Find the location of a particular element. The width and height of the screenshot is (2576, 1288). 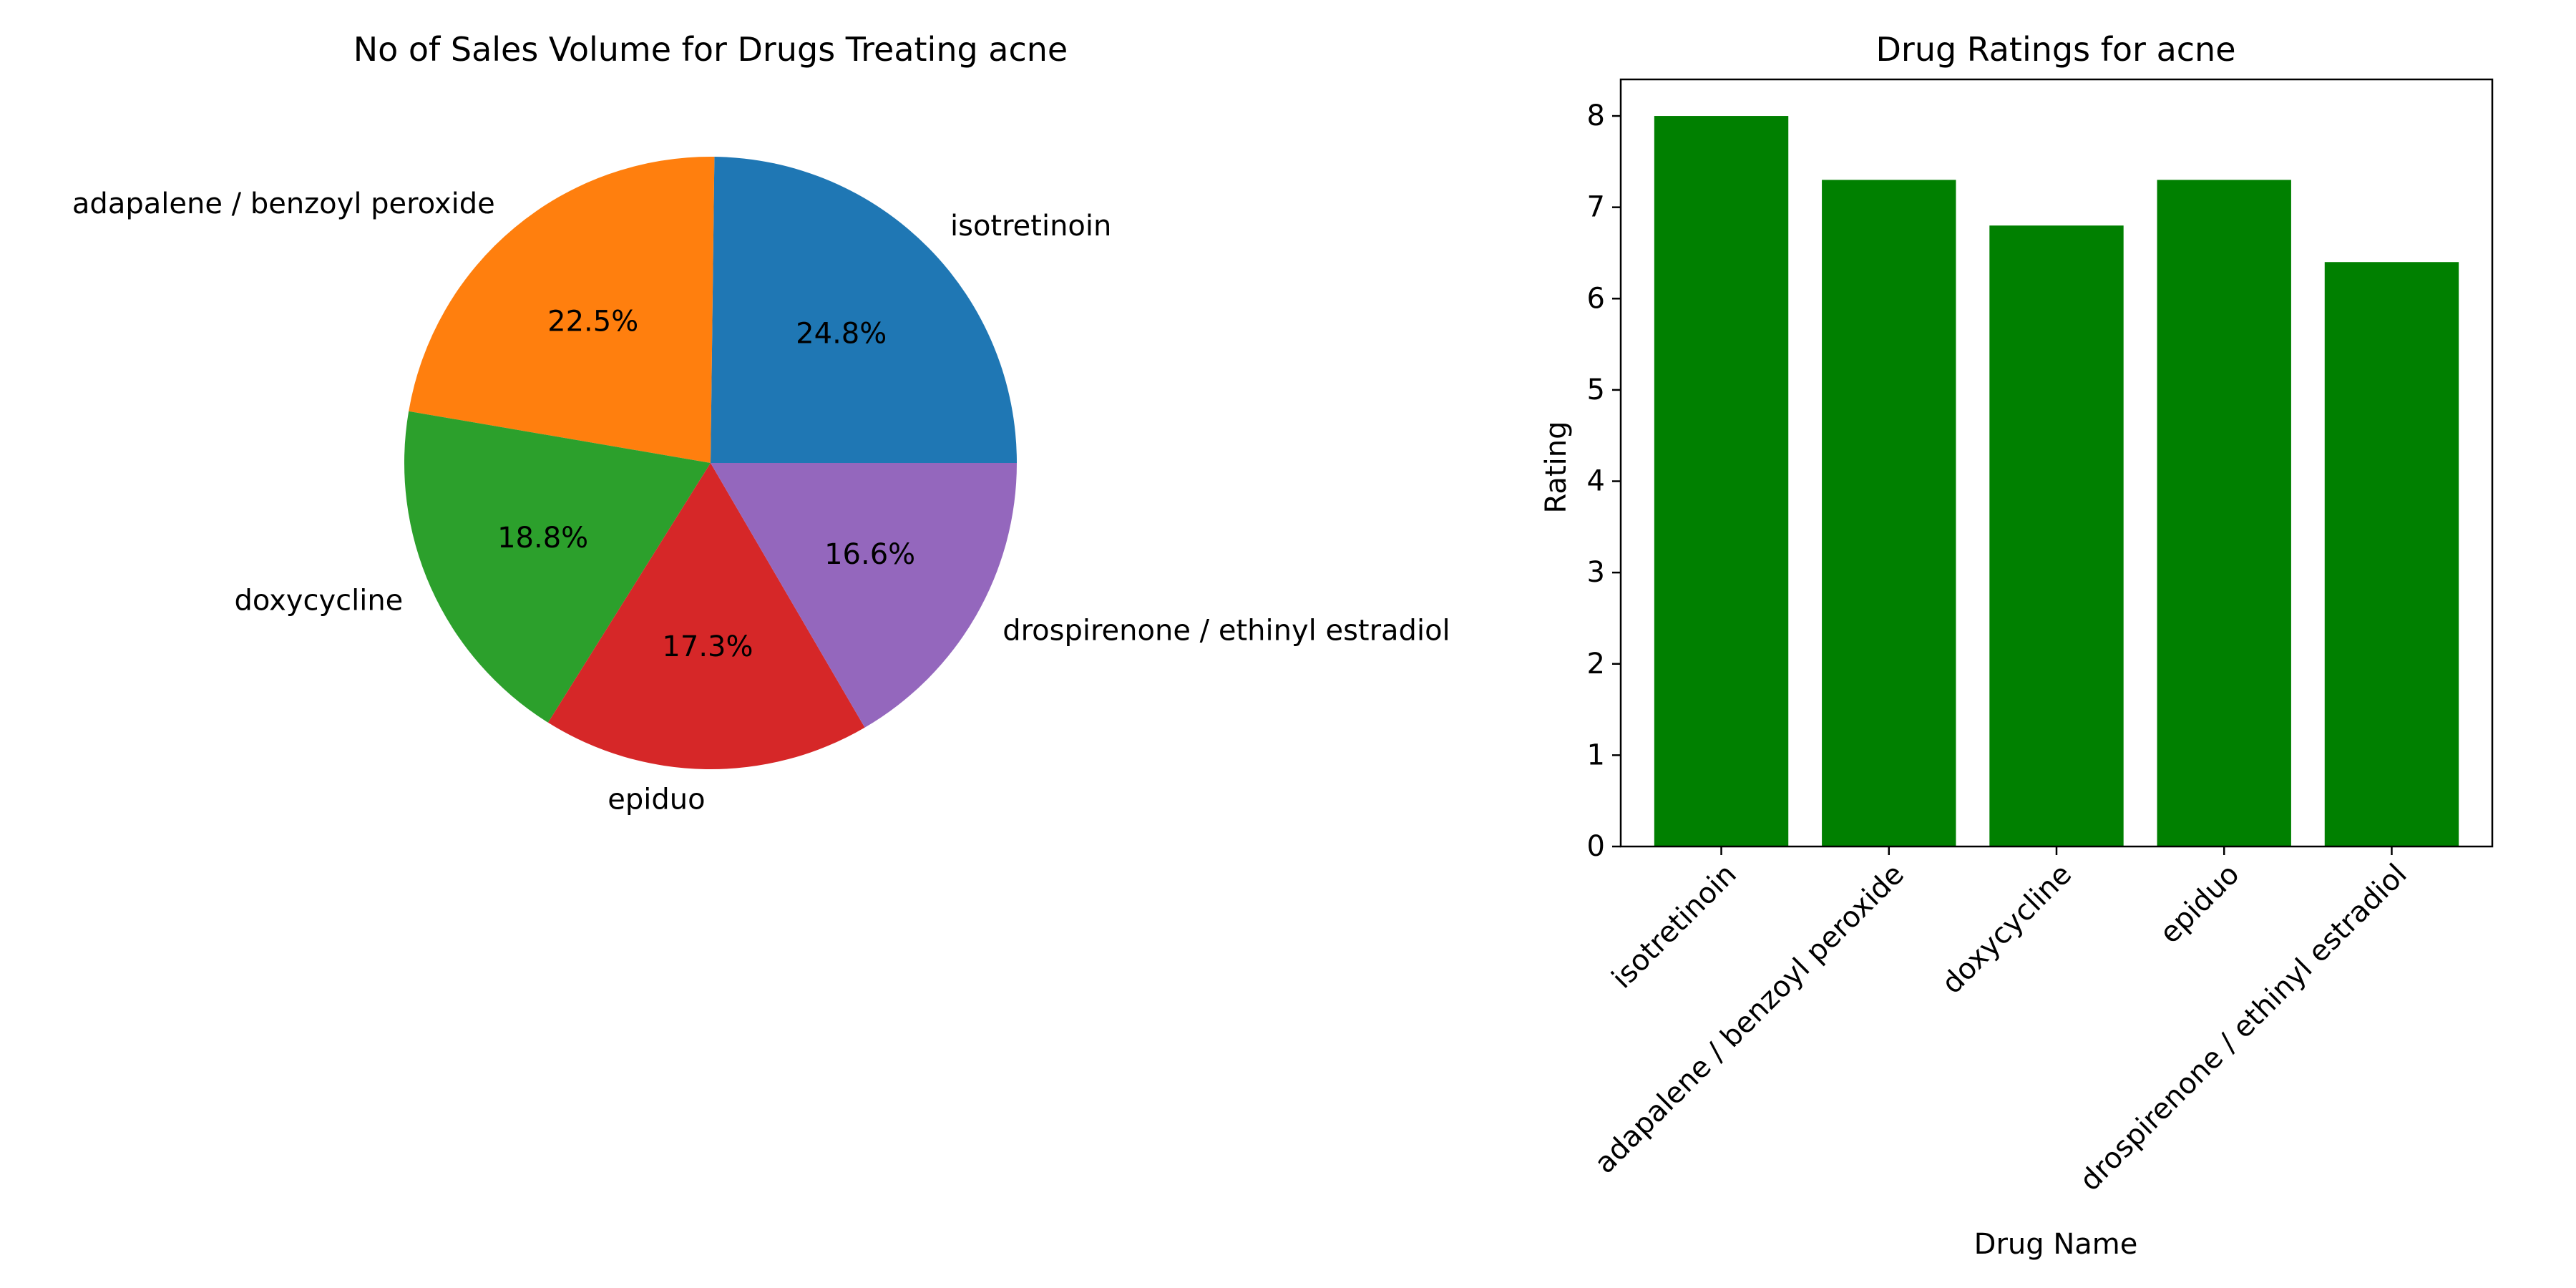

bar-chart-title: Drug Ratings for acne is located at coordinates (2055, 49).